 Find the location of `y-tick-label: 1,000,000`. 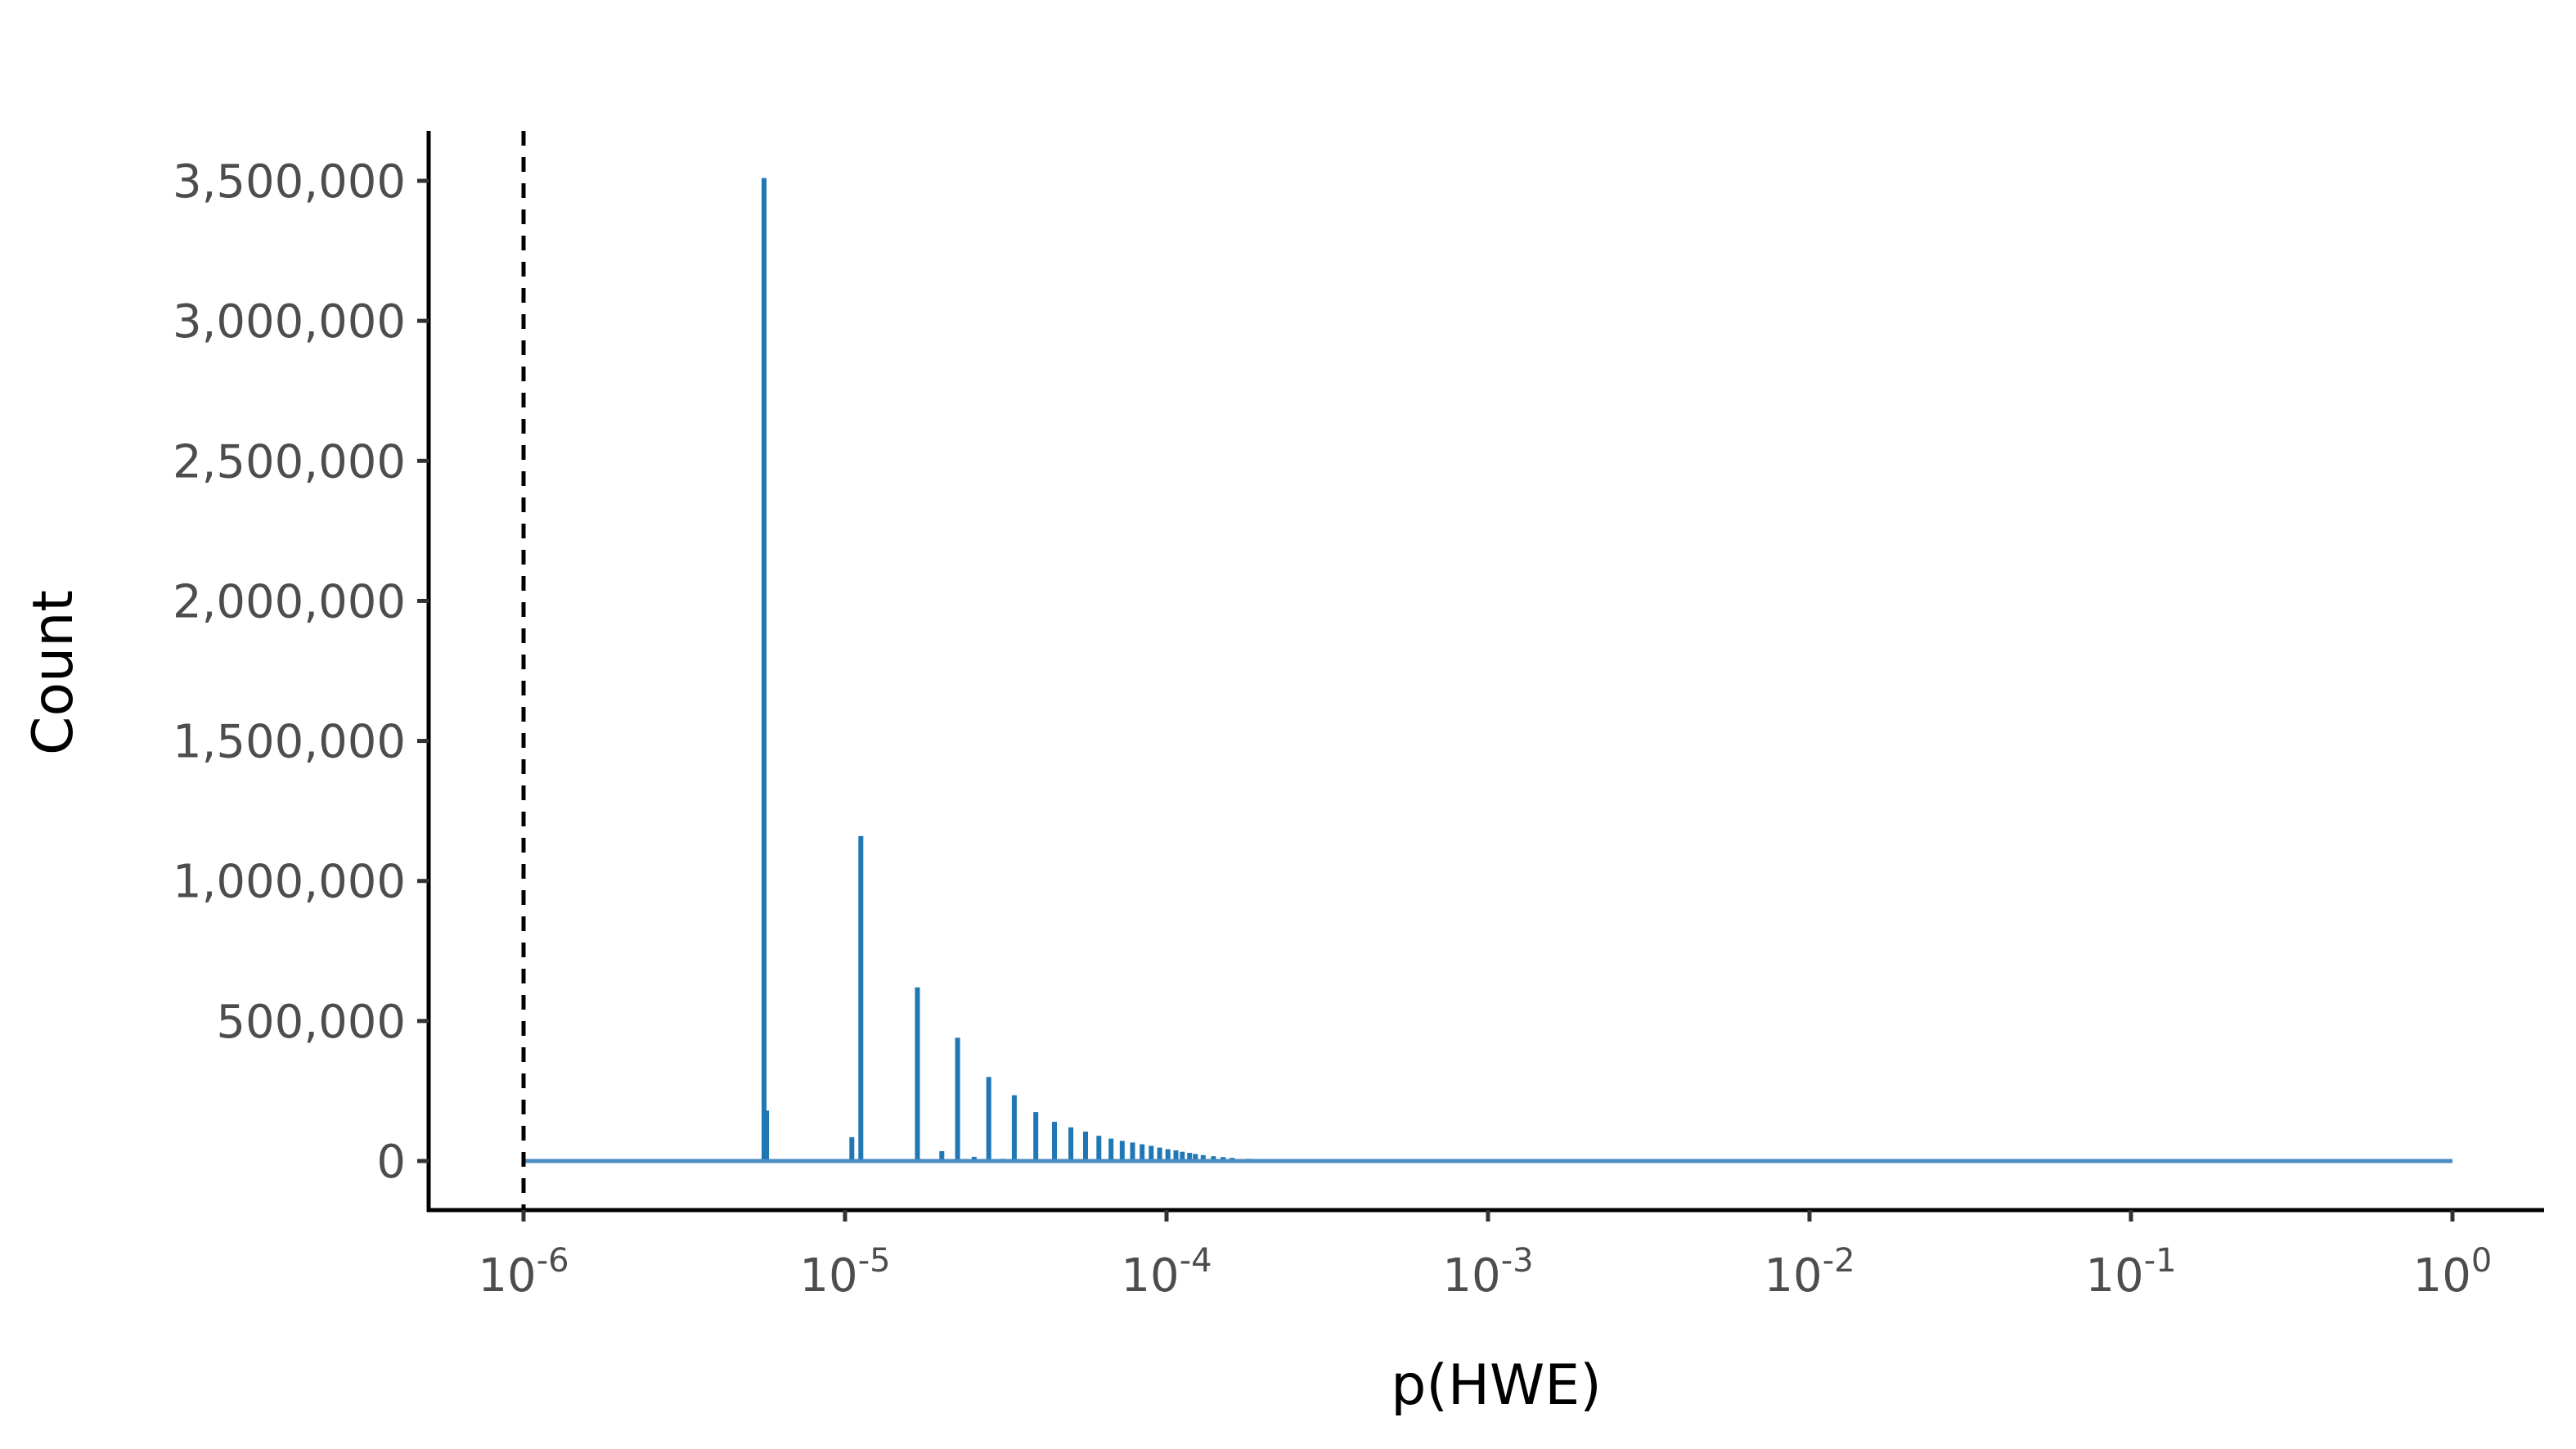

y-tick-label: 1,000,000 is located at coordinates (289, 882).